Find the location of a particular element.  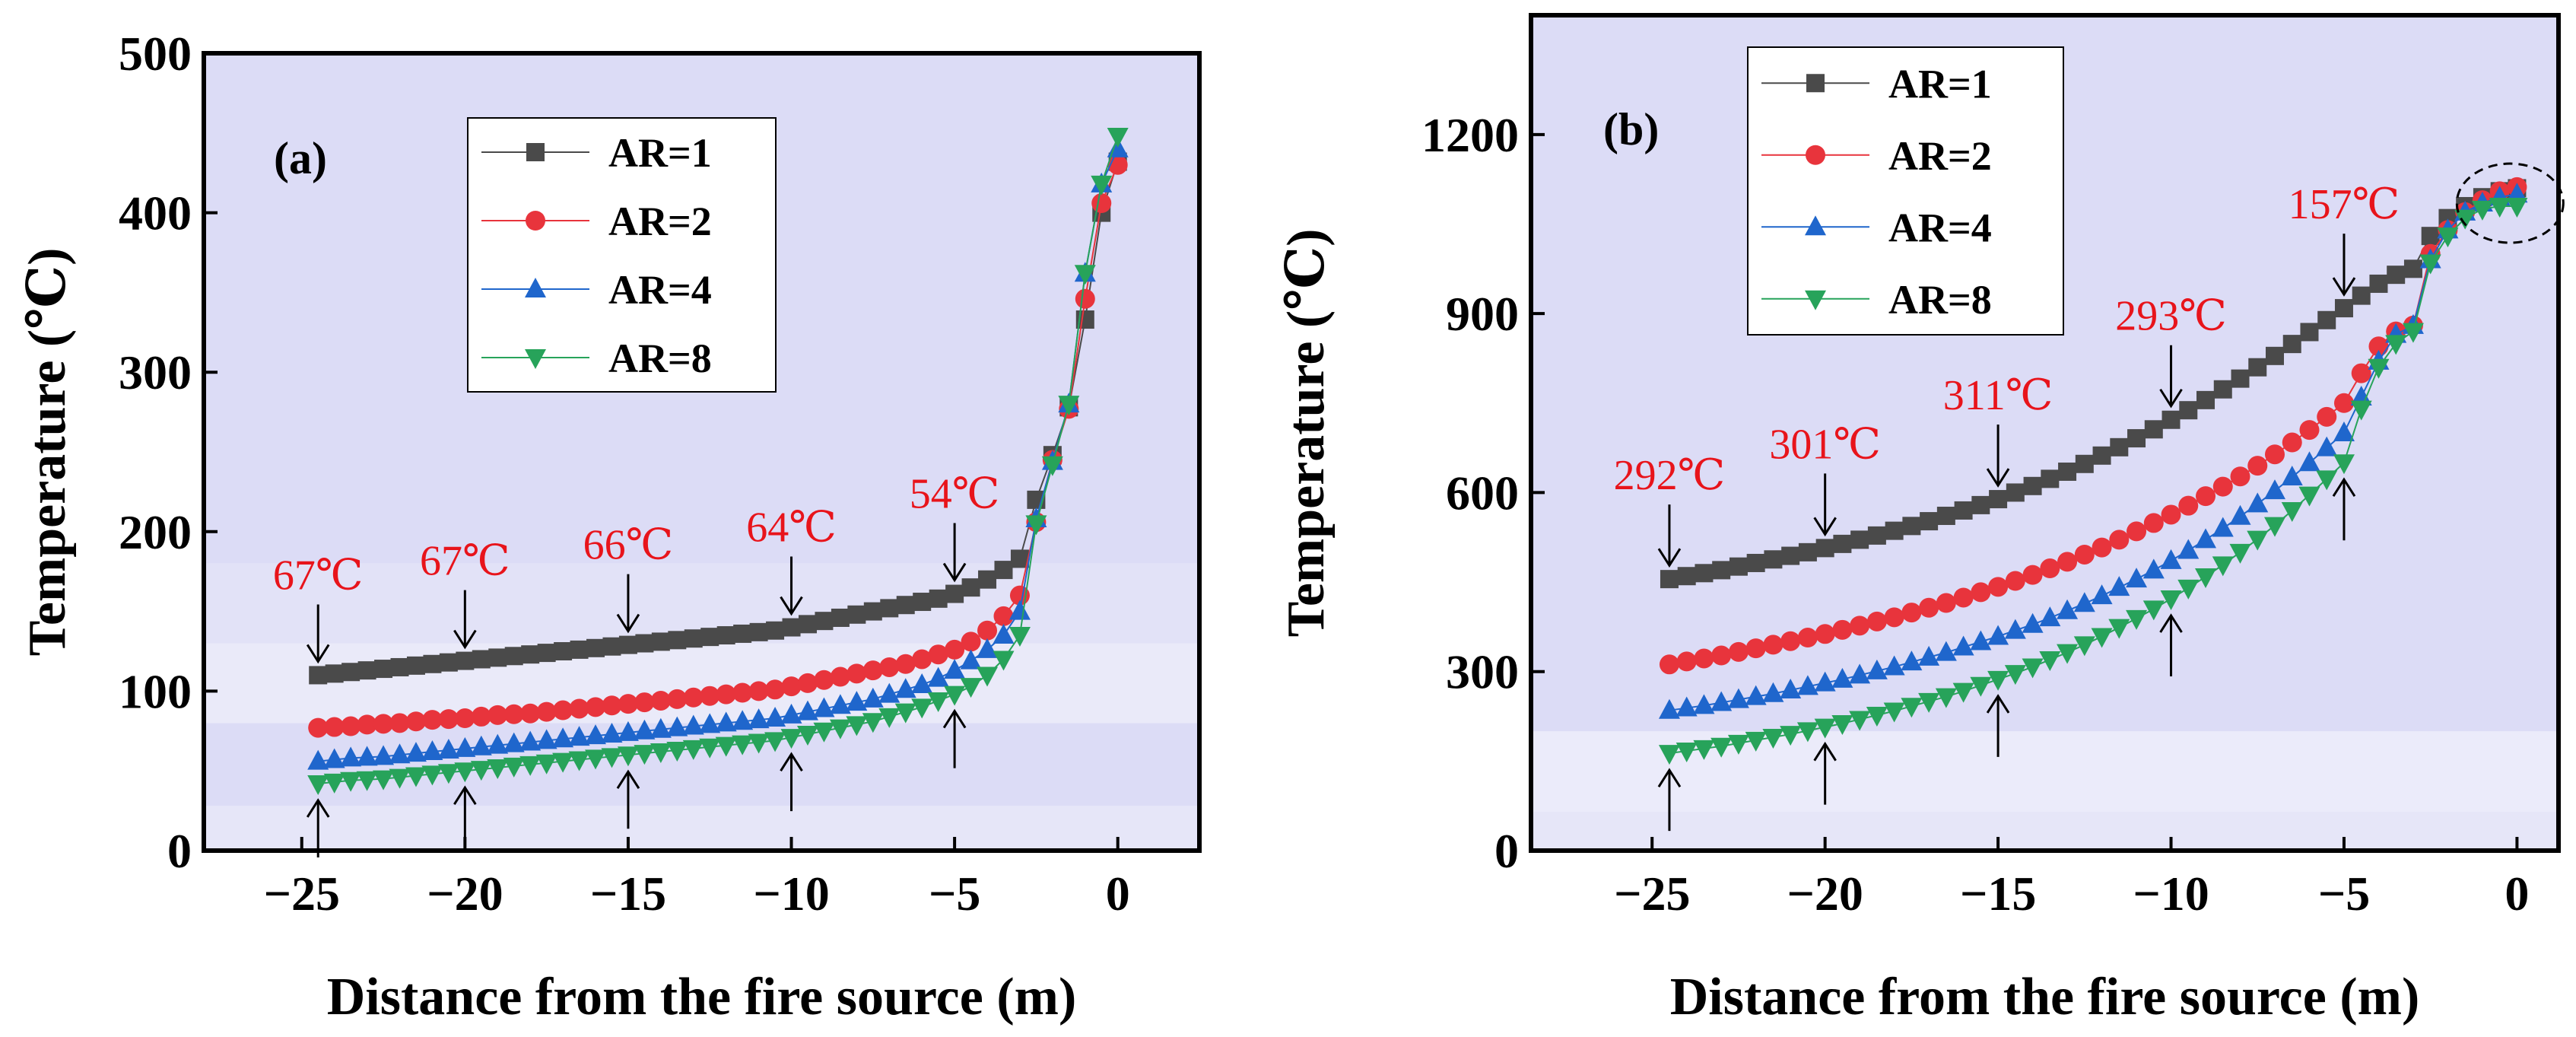

legend-label: AR=1 is located at coordinates (1940, 84).